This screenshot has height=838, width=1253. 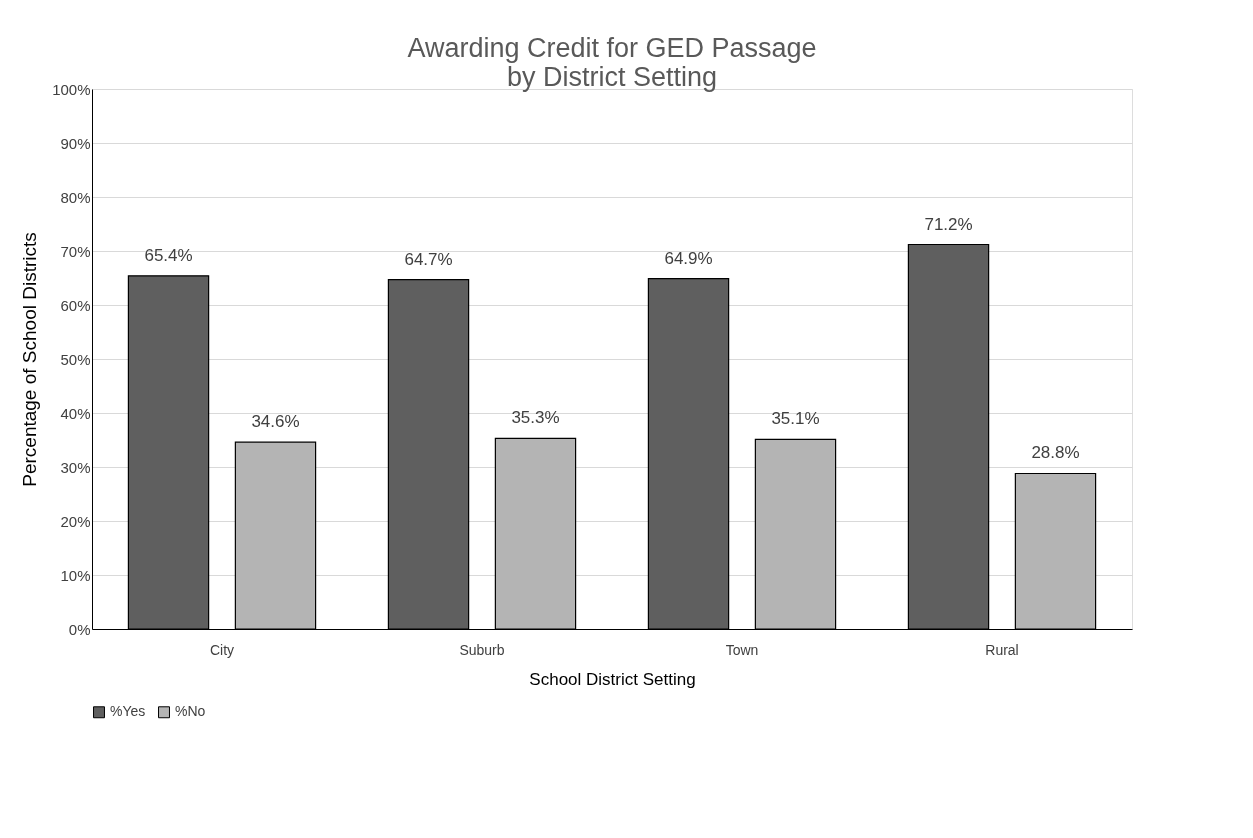 What do you see at coordinates (1002, 649) in the screenshot?
I see `x-tick-label: Rural` at bounding box center [1002, 649].